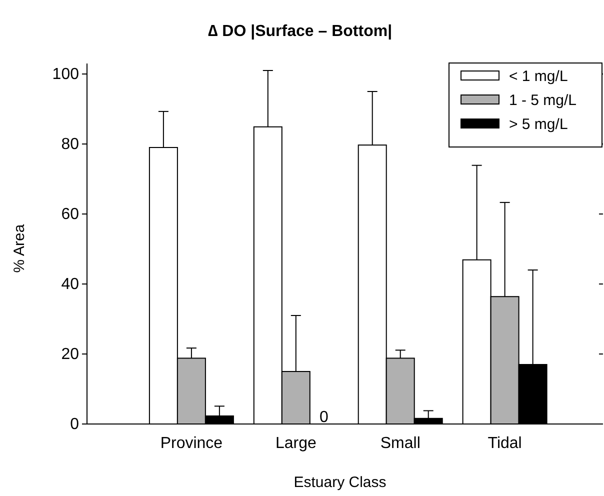  I want to click on x-tick-label: Small, so click(400, 443).